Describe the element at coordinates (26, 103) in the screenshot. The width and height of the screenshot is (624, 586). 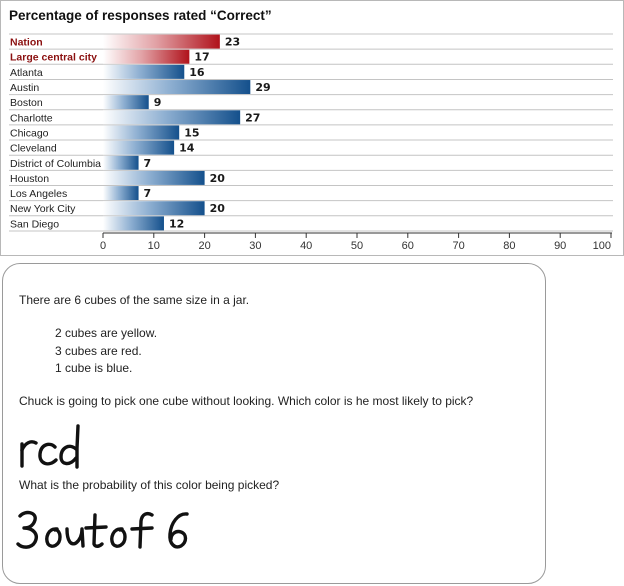
I see `category-label: Boston` at that location.